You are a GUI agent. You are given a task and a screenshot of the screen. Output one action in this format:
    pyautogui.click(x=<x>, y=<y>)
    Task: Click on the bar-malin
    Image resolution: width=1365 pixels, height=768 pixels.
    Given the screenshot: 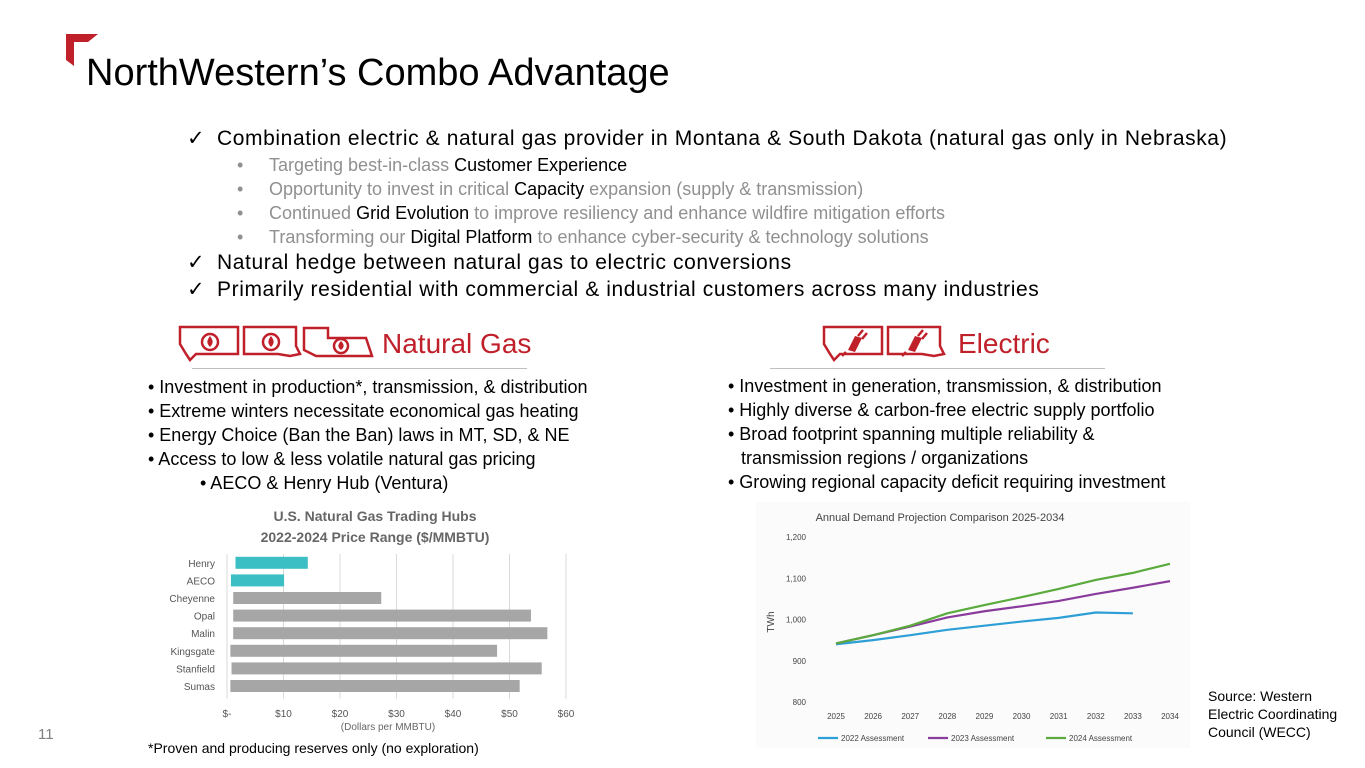 What is the action you would take?
    pyautogui.click(x=390, y=633)
    